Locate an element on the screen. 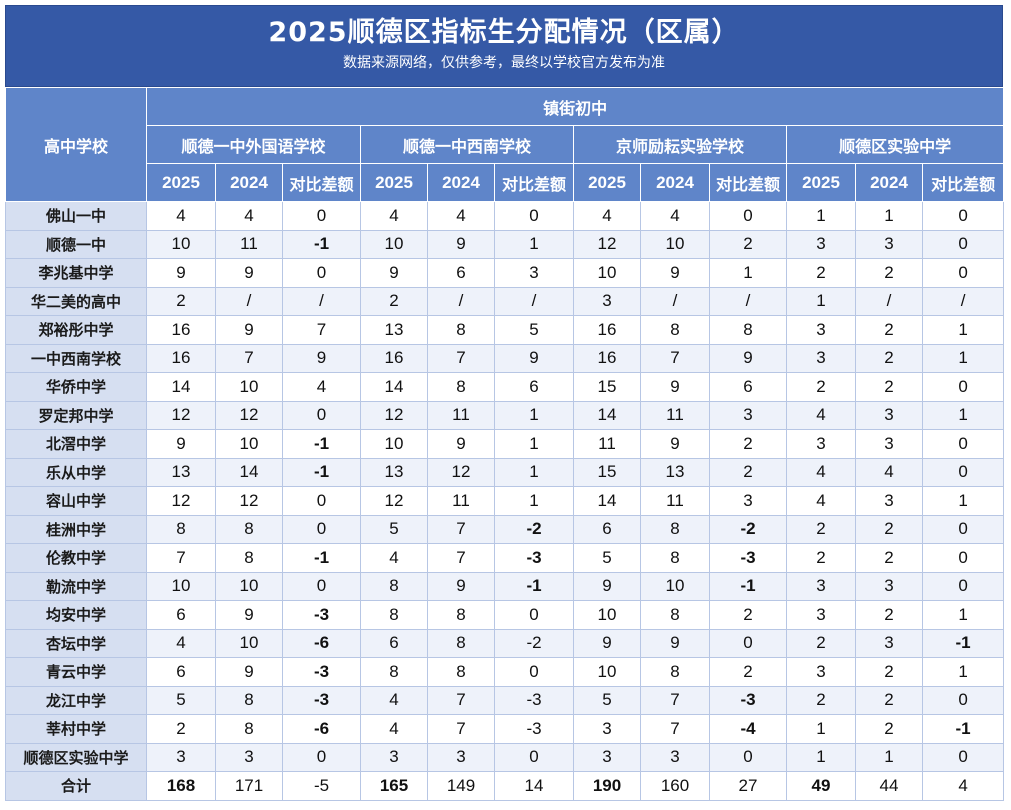 This screenshot has height=810, width=1011. page-subtitle: 数据来源网络，仅供参考，最终以学校官方发布为准 is located at coordinates (504, 63).